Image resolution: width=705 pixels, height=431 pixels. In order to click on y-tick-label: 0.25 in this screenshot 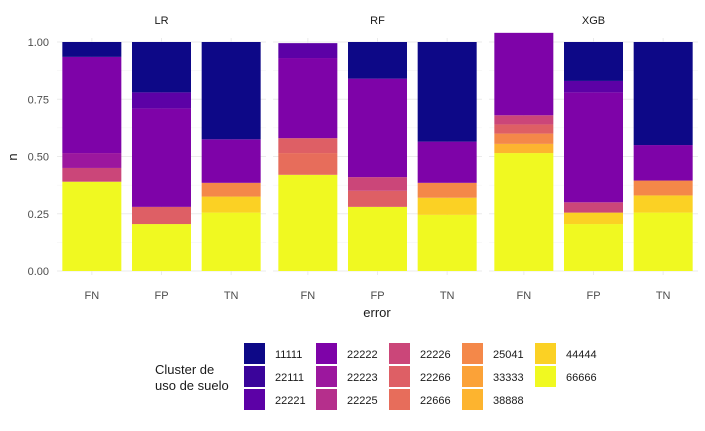, I will do `click(38, 215)`.